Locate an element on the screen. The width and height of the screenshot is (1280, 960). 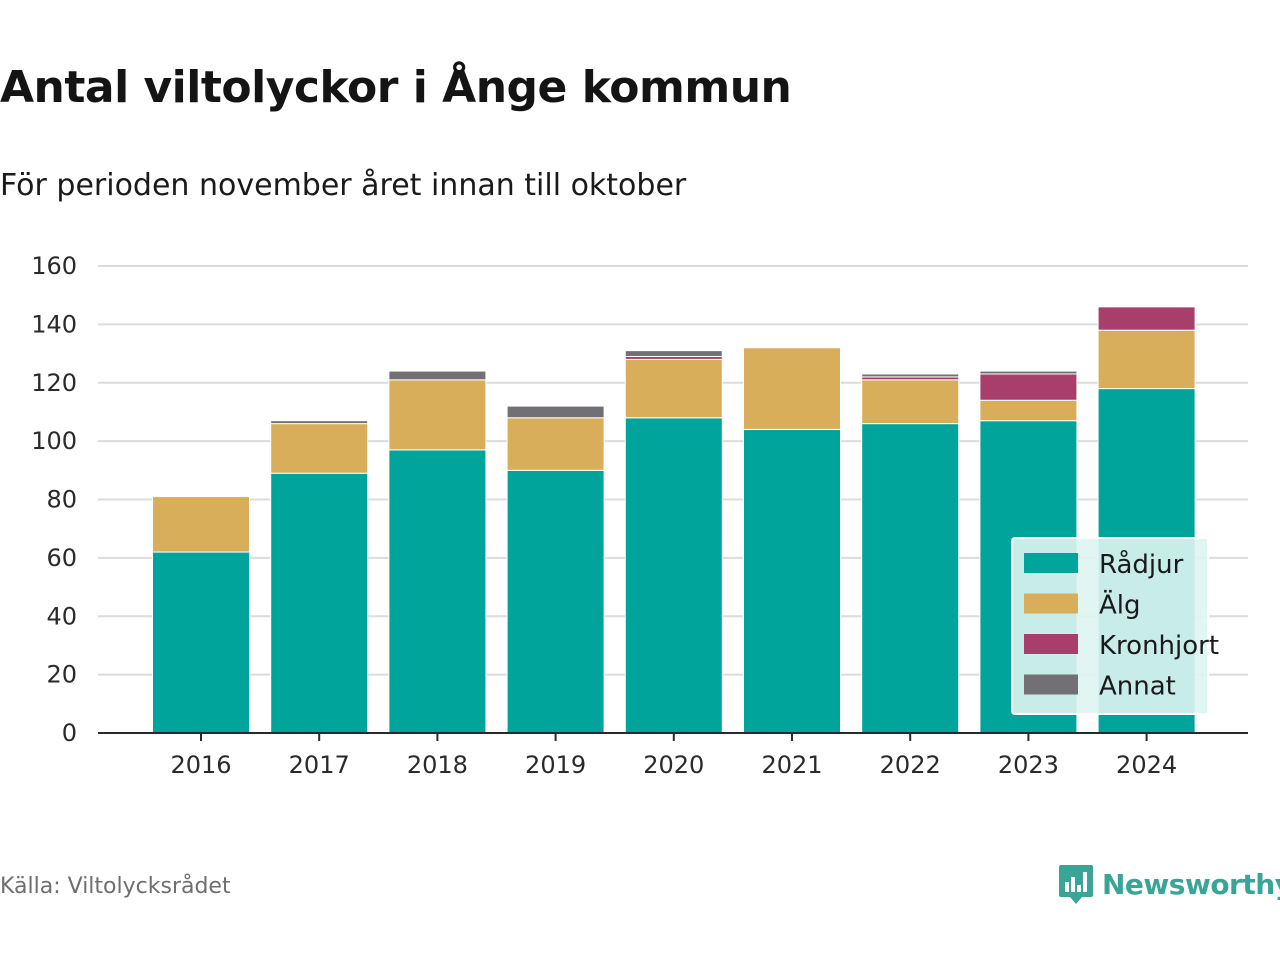
x-tick-label: 2019 is located at coordinates (555, 765).